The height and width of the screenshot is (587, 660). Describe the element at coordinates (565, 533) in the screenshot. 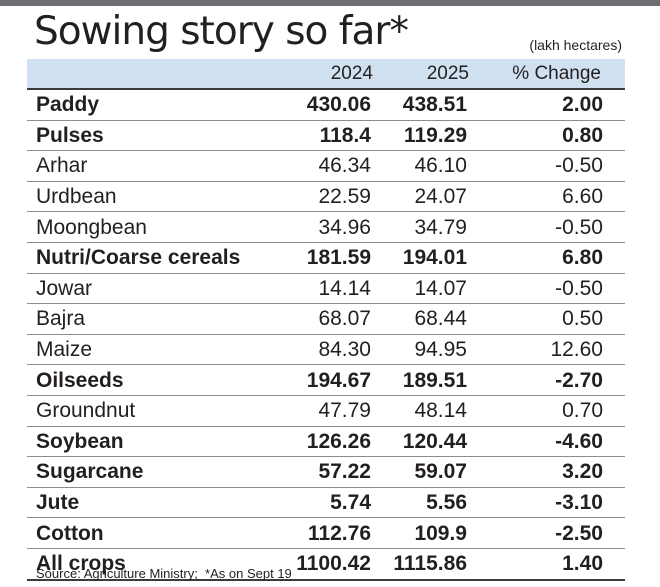

I see `percent-change-cell: -2.50` at that location.